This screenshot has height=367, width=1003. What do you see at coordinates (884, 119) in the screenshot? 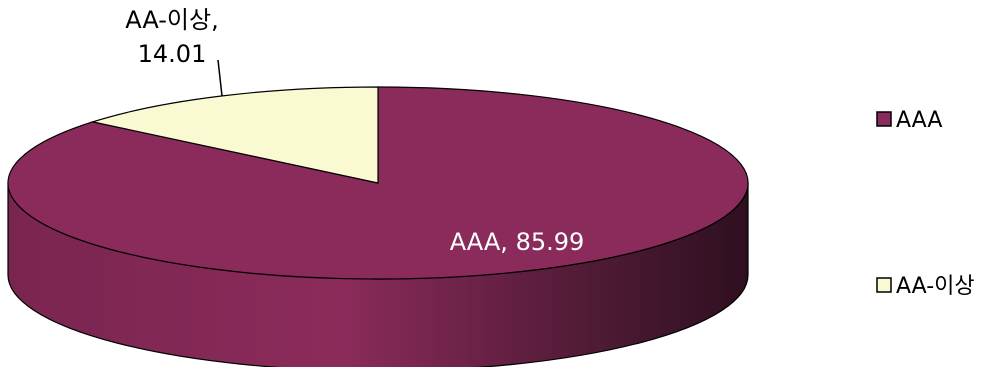
I see `legend-swatch-aaa` at bounding box center [884, 119].